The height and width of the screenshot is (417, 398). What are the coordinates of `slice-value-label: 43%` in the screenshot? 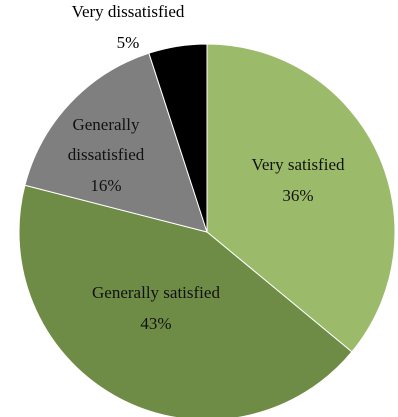 It's located at (155, 323).